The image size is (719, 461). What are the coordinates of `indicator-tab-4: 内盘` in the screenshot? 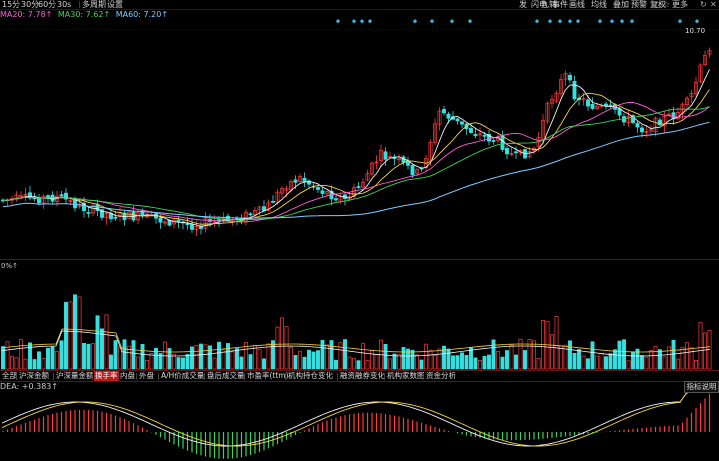 It's located at (127, 375).